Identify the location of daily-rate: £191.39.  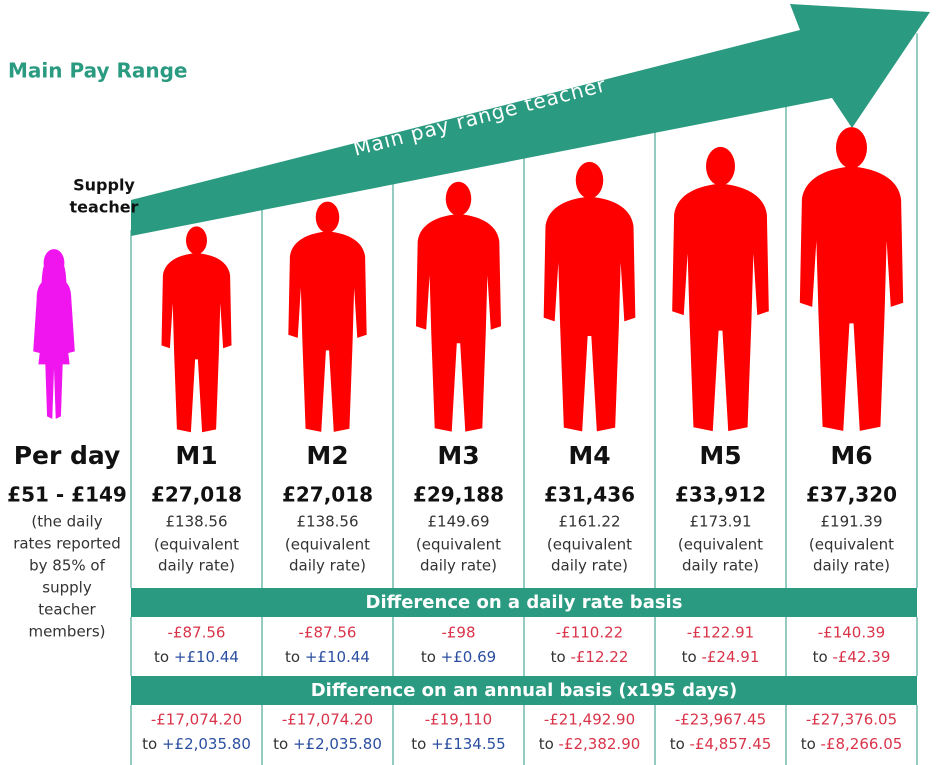
(851, 522).